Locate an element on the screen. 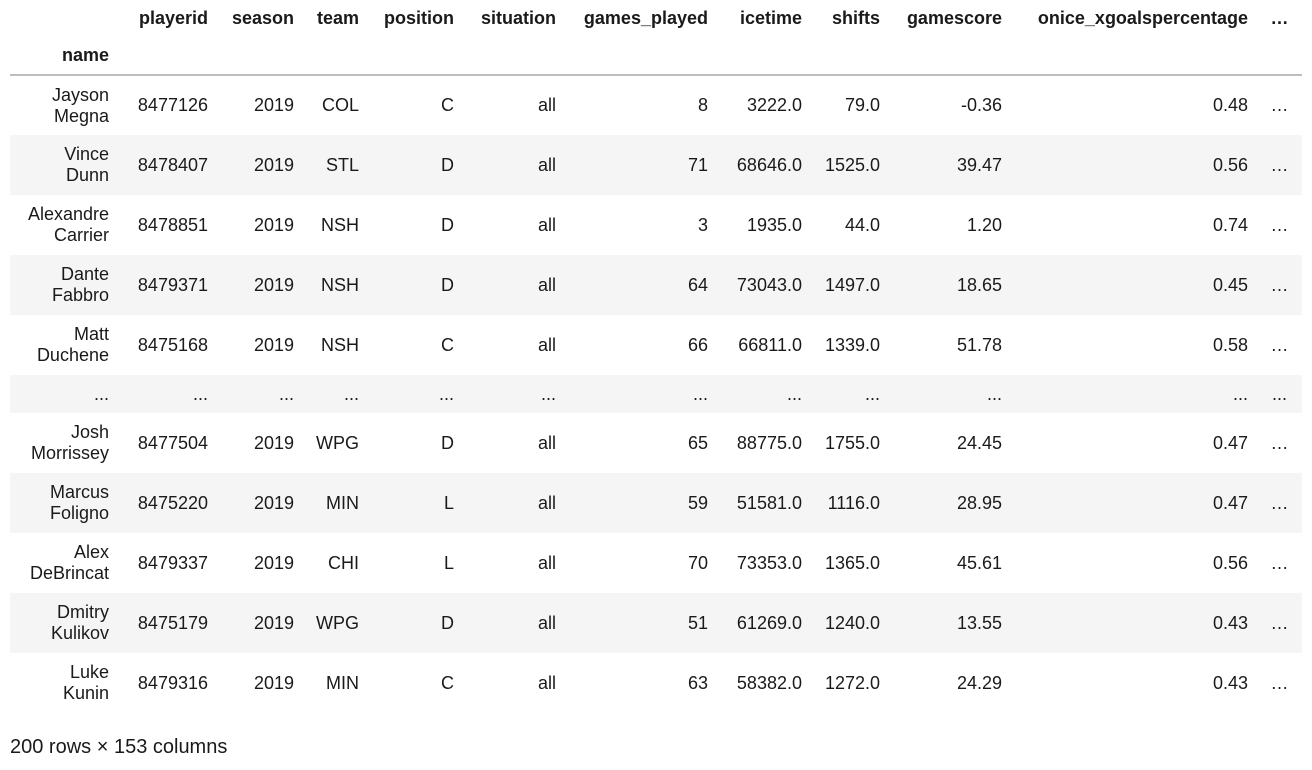 The height and width of the screenshot is (770, 1312). row-index-name: Alexandre Carrier is located at coordinates (64, 225).